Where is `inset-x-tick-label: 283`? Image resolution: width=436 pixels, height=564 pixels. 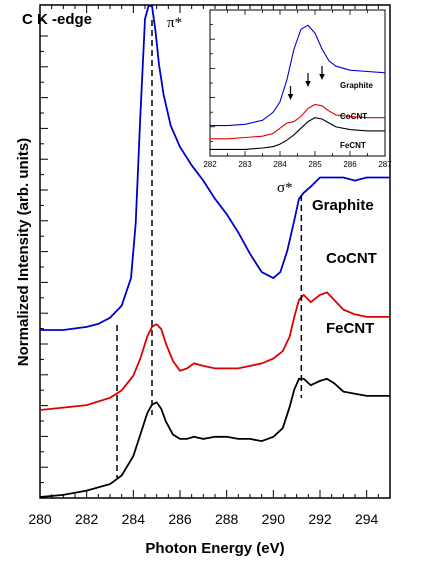
inset-x-tick-label: 283 is located at coordinates (245, 164).